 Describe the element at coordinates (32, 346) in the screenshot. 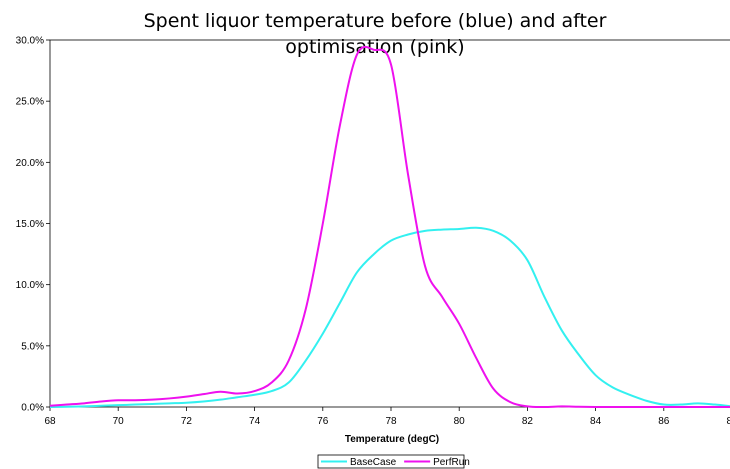

I see `y-tick-label: 5.0%` at that location.